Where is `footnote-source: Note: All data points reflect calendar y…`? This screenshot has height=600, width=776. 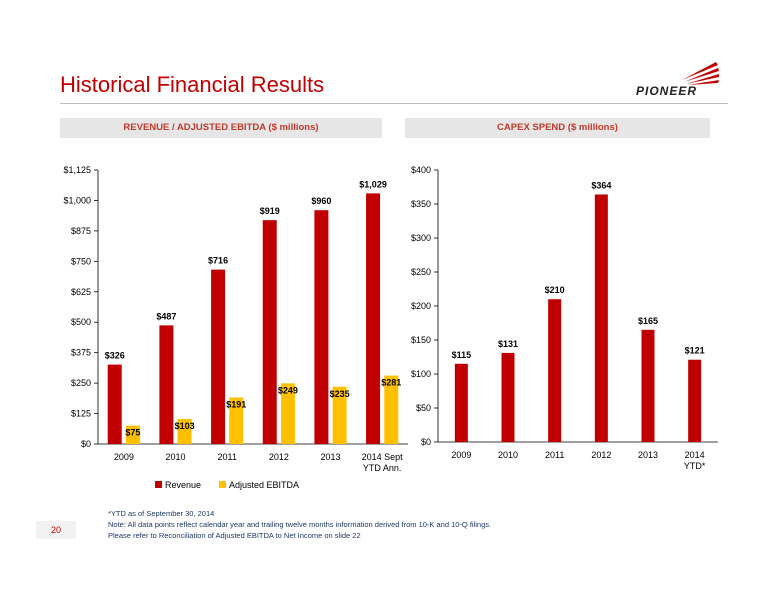
footnote-source: Note: All data points reflect calendar y… is located at coordinates (300, 524).